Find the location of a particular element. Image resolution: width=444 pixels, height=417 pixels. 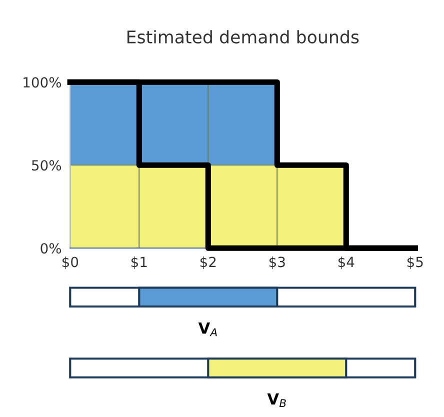

x-tick-label: $4 is located at coordinates (346, 263).